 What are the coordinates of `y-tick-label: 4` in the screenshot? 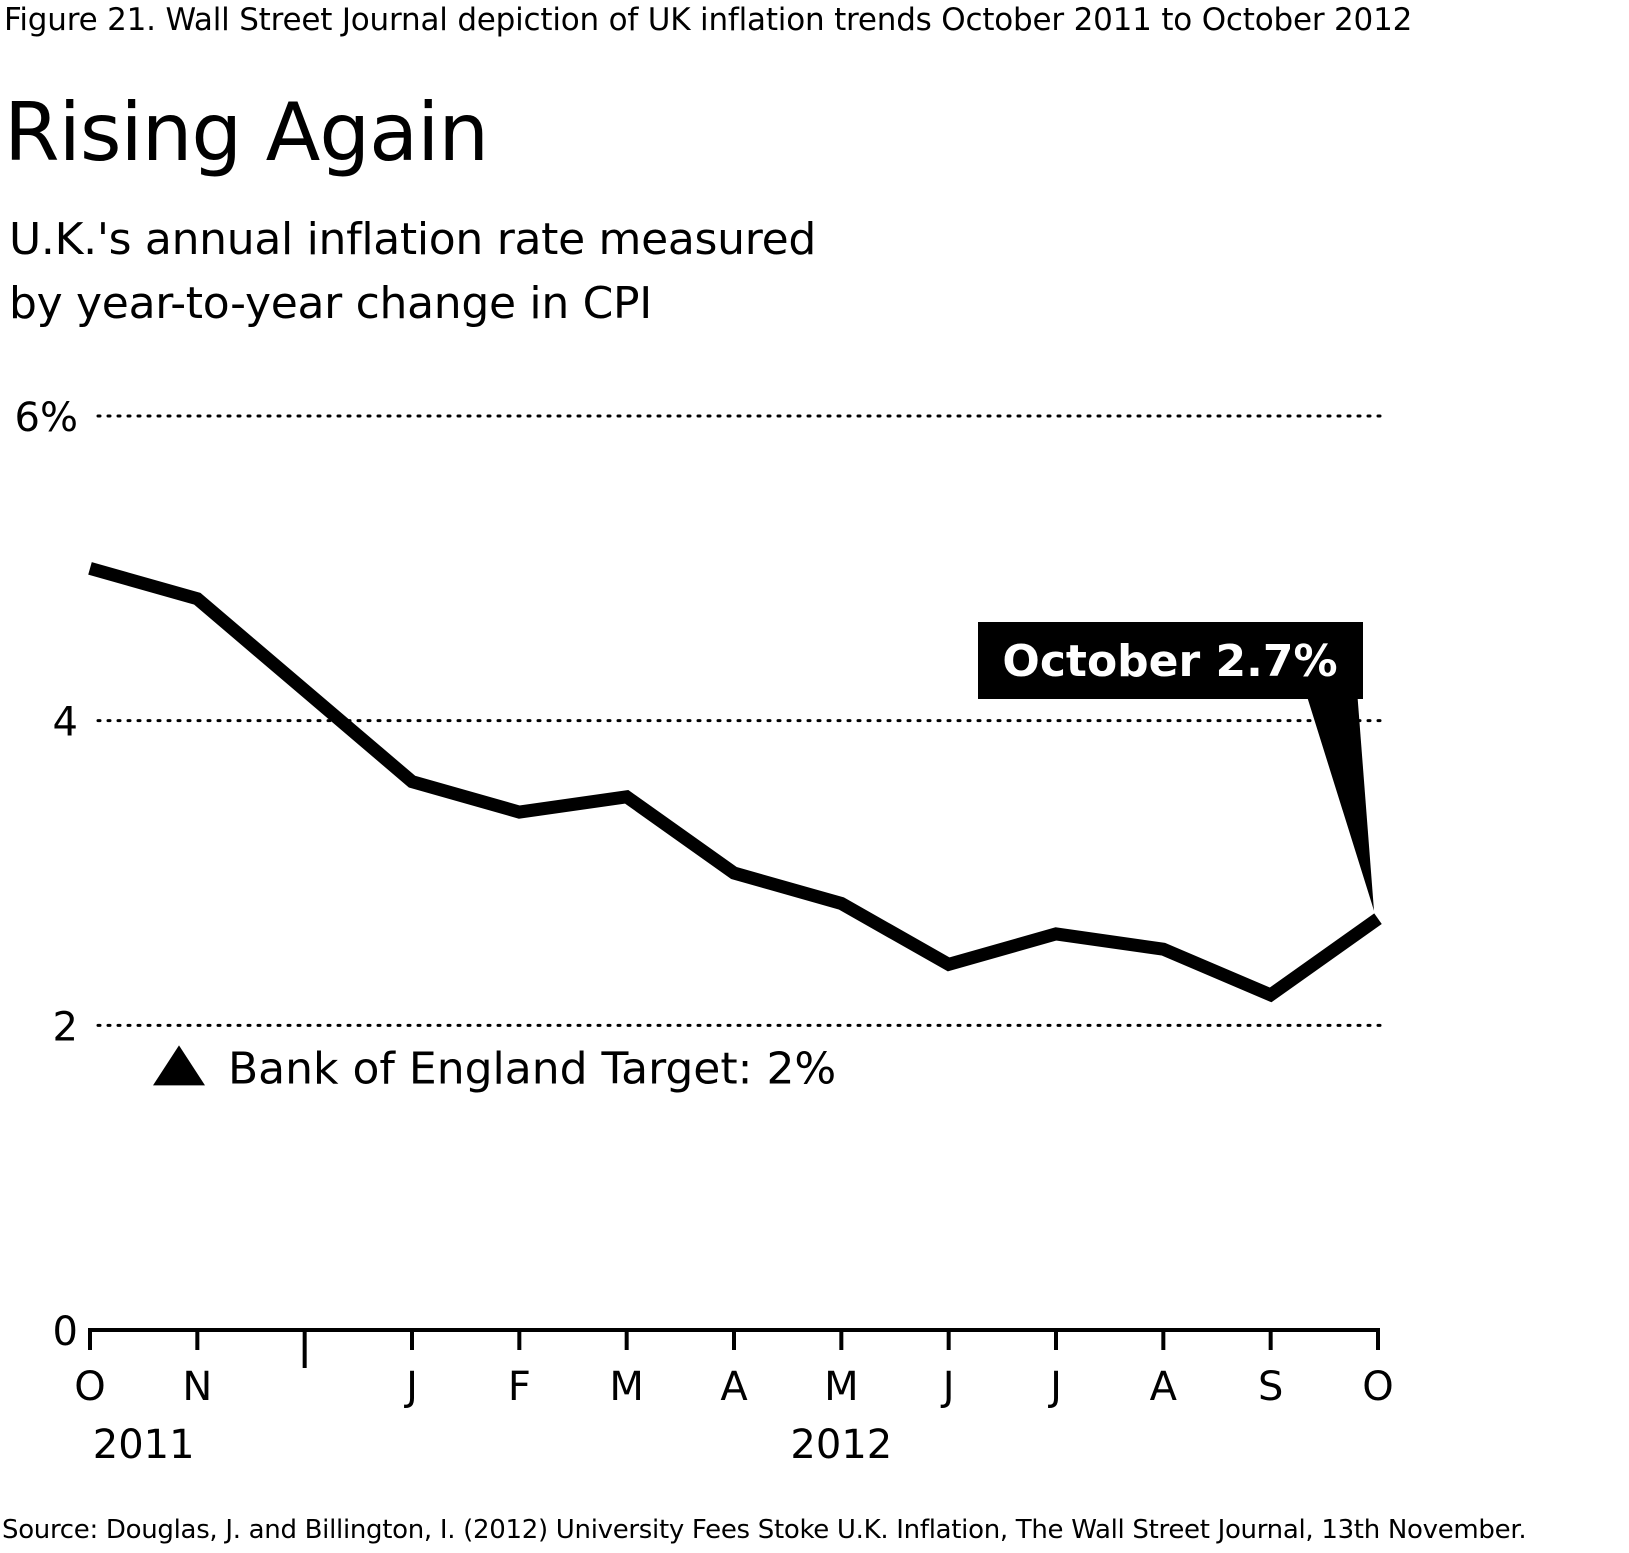 It's located at (65, 723).